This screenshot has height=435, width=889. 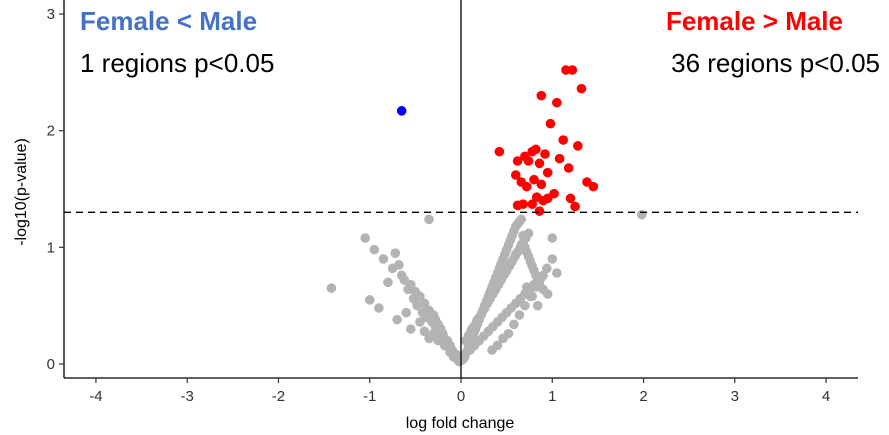 I want to click on x-tick-label: 3, so click(x=735, y=396).